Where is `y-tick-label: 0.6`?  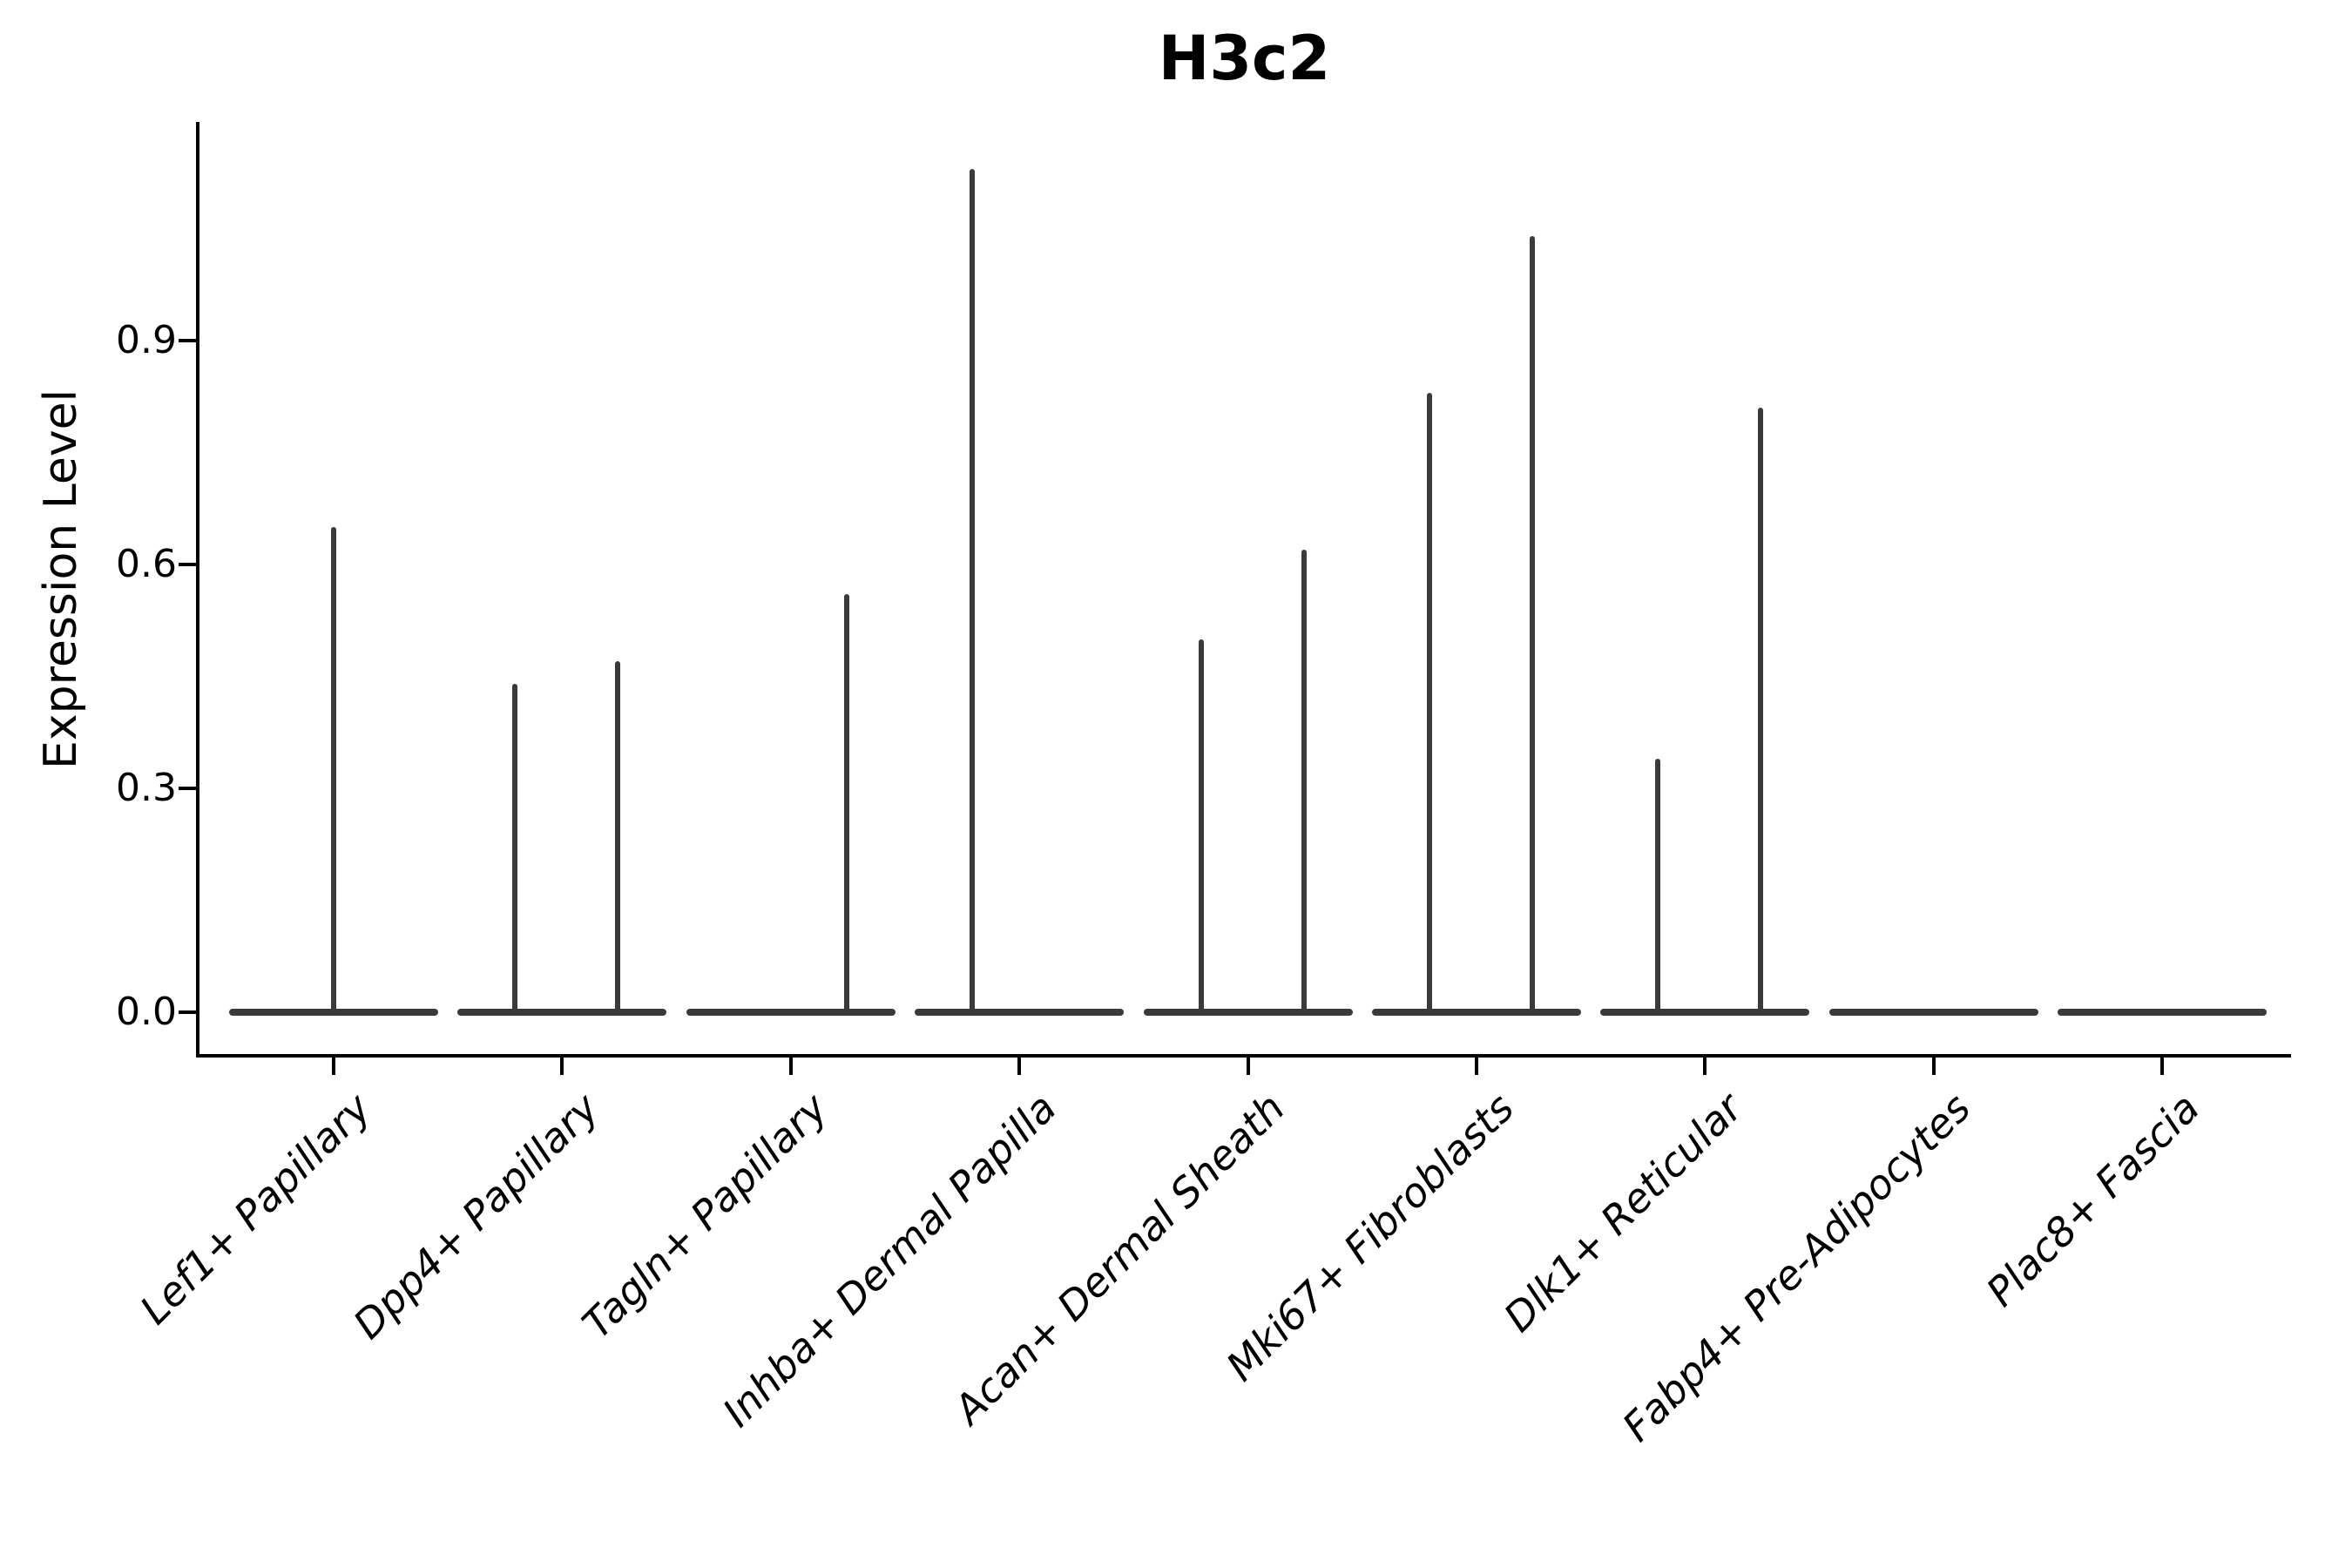 y-tick-label: 0.6 is located at coordinates (146, 564).